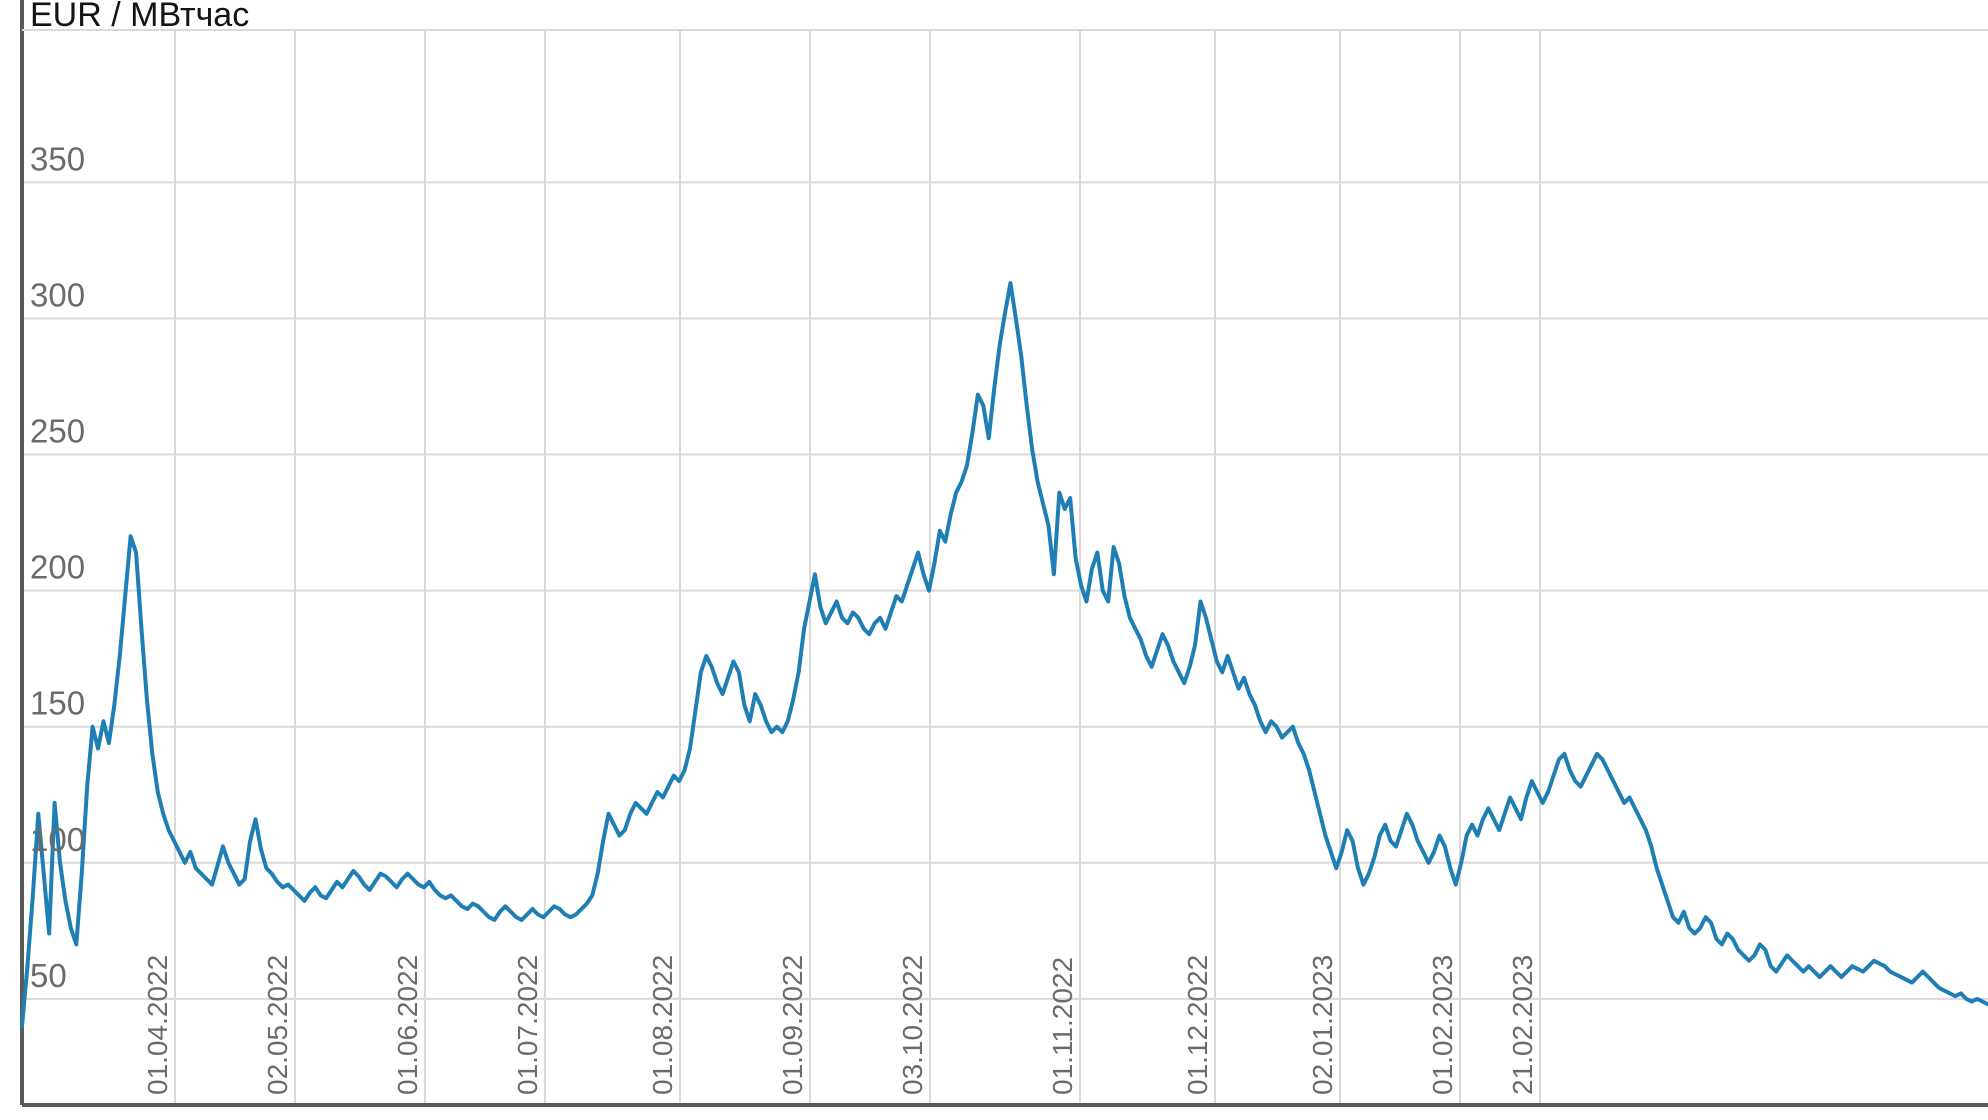  What do you see at coordinates (1442, 1025) in the screenshot?
I see `x-tick-label: 01.02.2023` at bounding box center [1442, 1025].